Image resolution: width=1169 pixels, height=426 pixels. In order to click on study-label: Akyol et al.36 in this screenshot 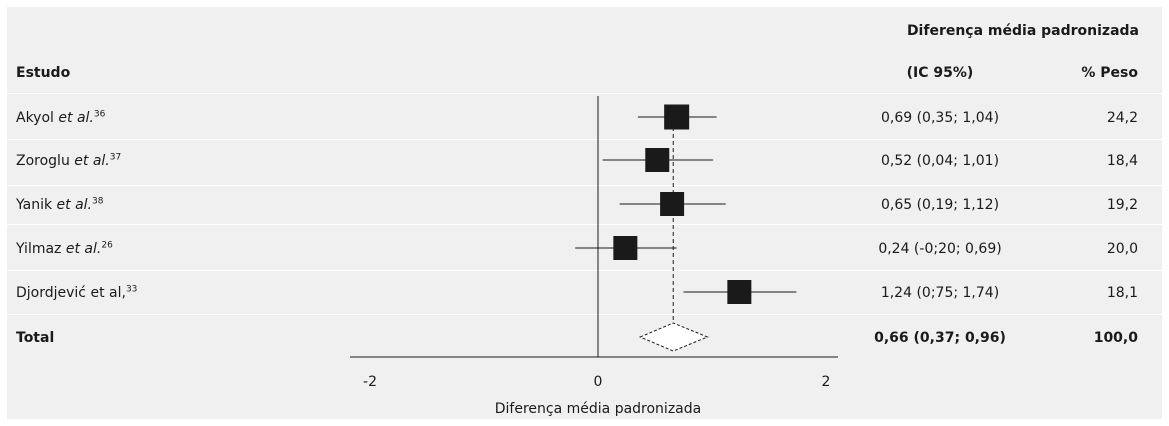, I will do `click(61, 117)`.